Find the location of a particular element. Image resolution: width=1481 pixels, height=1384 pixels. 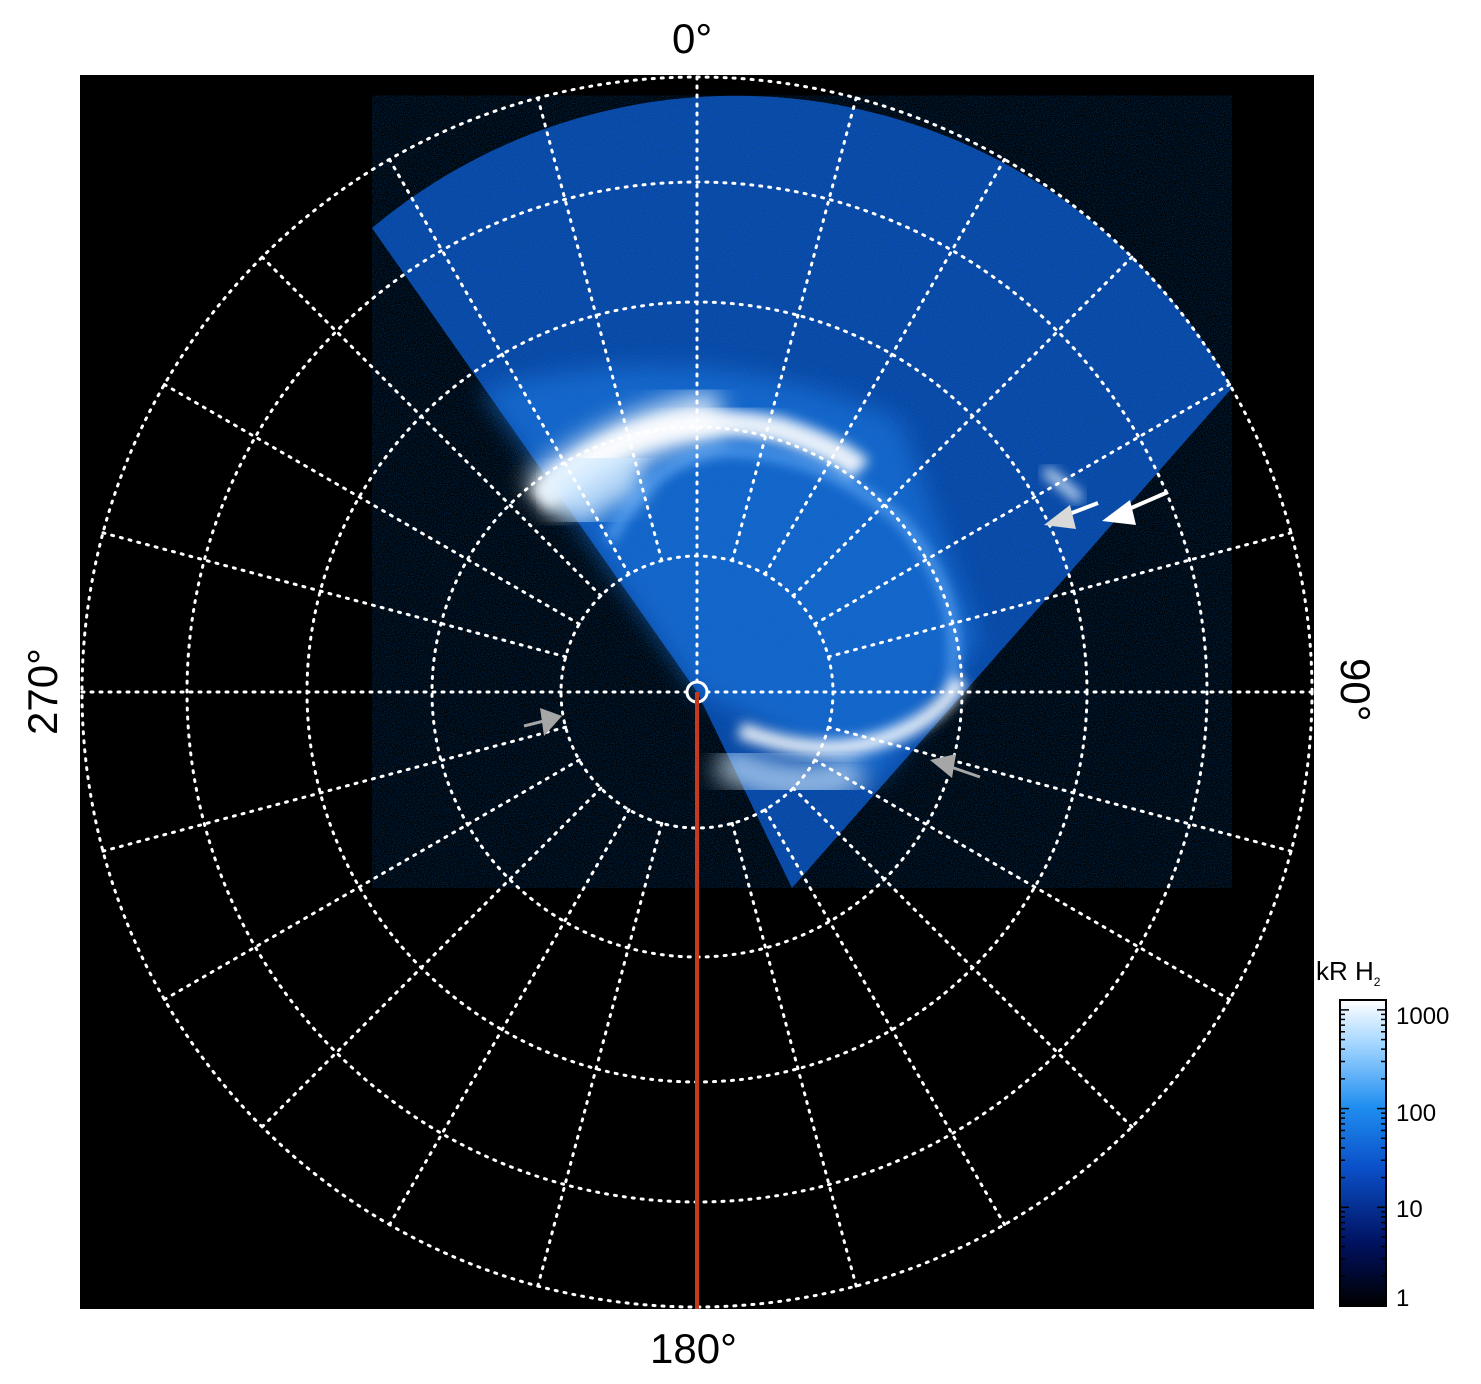

colorbar-tick-label: 10 is located at coordinates (1409, 1209).